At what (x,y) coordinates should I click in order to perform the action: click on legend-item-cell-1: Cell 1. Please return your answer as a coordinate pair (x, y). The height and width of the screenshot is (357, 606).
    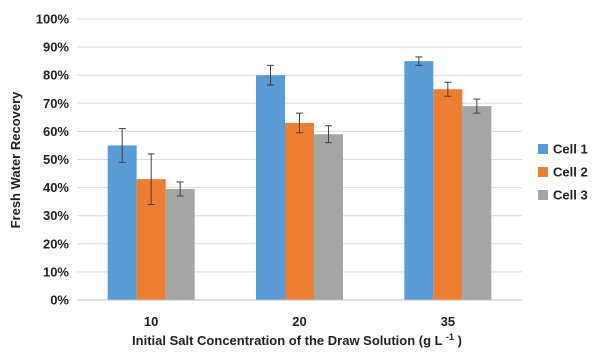
    Looking at the image, I should click on (563, 149).